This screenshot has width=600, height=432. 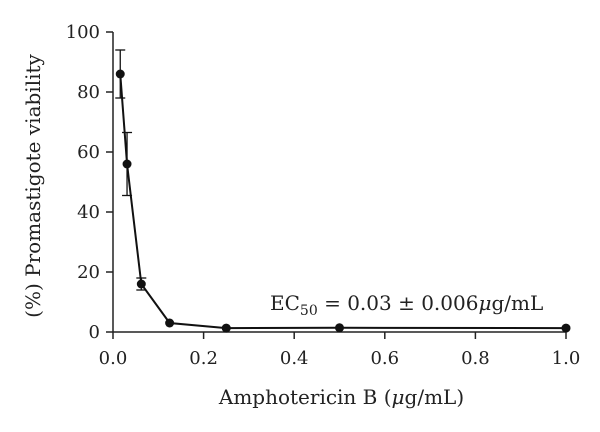 What do you see at coordinates (398, 397) in the screenshot?
I see `x-axis-label-mu: μ` at bounding box center [398, 397].